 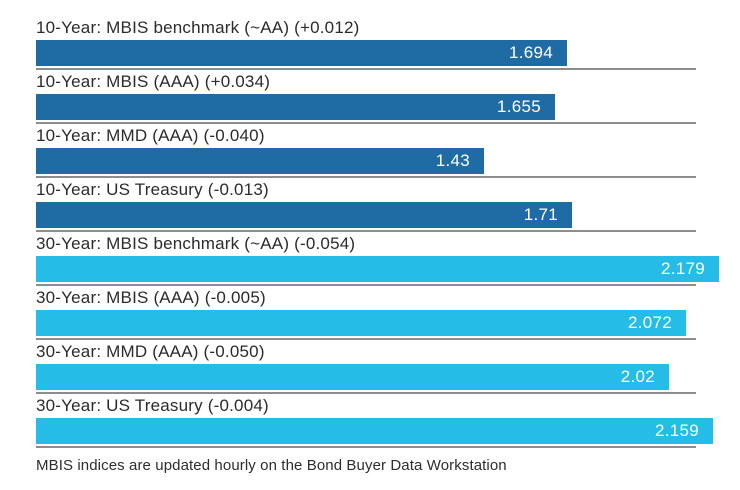 I want to click on bar-value-label: 1.694, so click(x=530, y=52).